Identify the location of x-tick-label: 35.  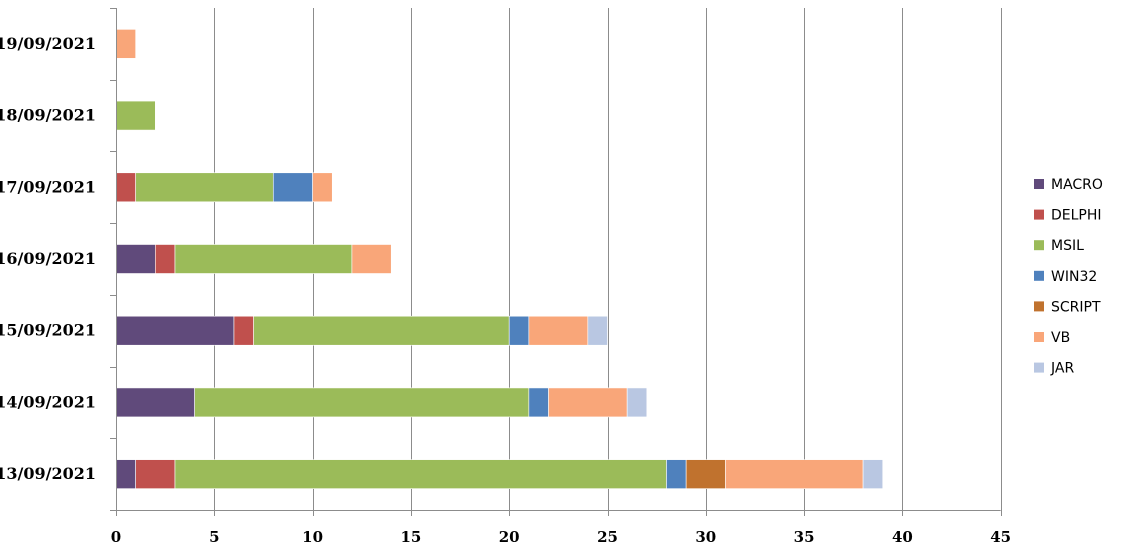
(804, 537).